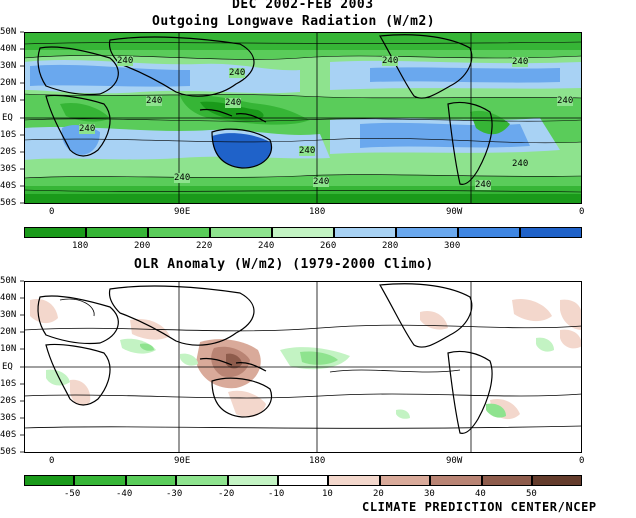  I want to click on colorbar-label: 300, so click(452, 246).